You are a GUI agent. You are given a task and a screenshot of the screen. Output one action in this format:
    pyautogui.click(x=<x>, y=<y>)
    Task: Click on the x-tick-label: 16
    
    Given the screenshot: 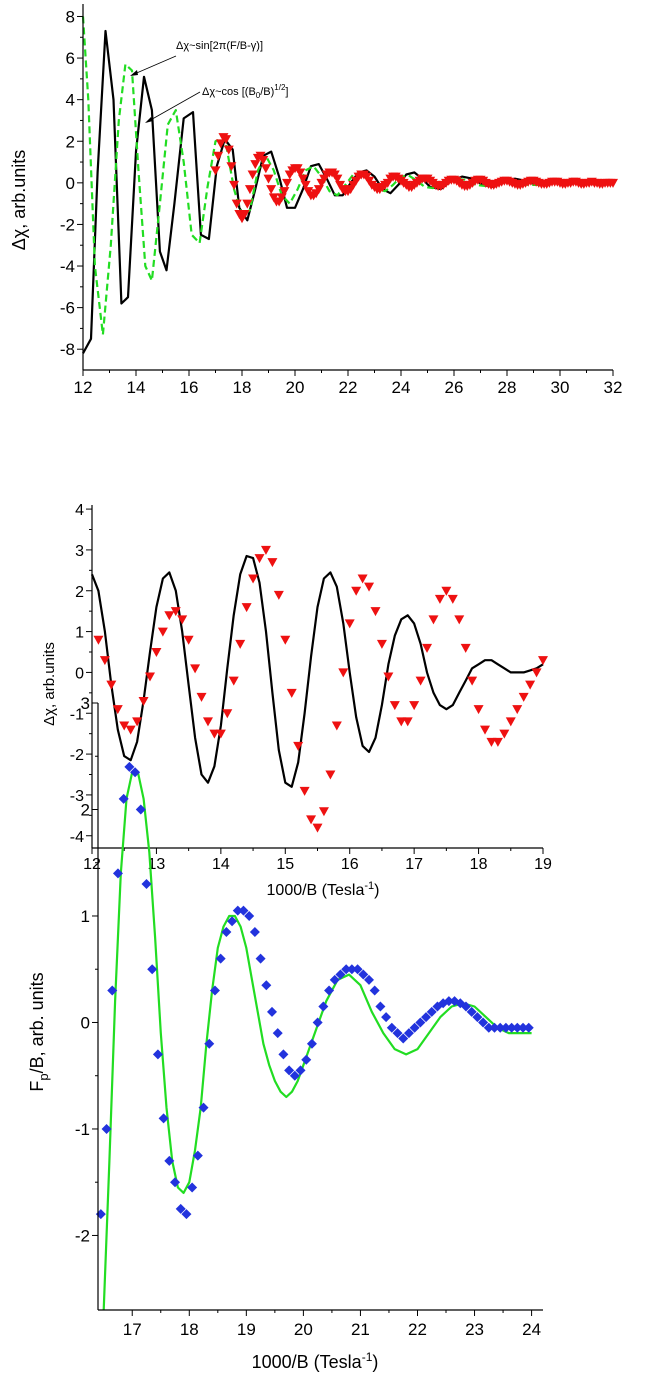 What is the action you would take?
    pyautogui.click(x=189, y=387)
    